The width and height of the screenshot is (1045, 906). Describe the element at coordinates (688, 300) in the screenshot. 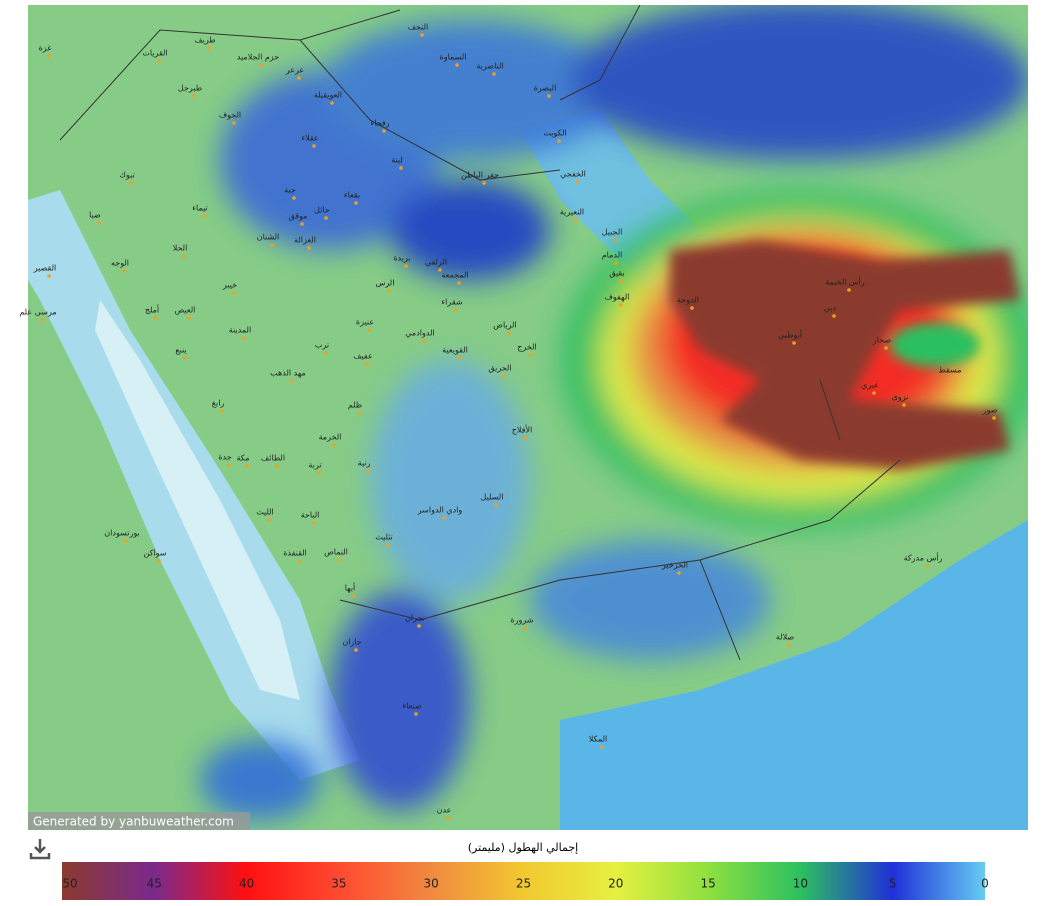

I see `city-label: الدوحة` at that location.